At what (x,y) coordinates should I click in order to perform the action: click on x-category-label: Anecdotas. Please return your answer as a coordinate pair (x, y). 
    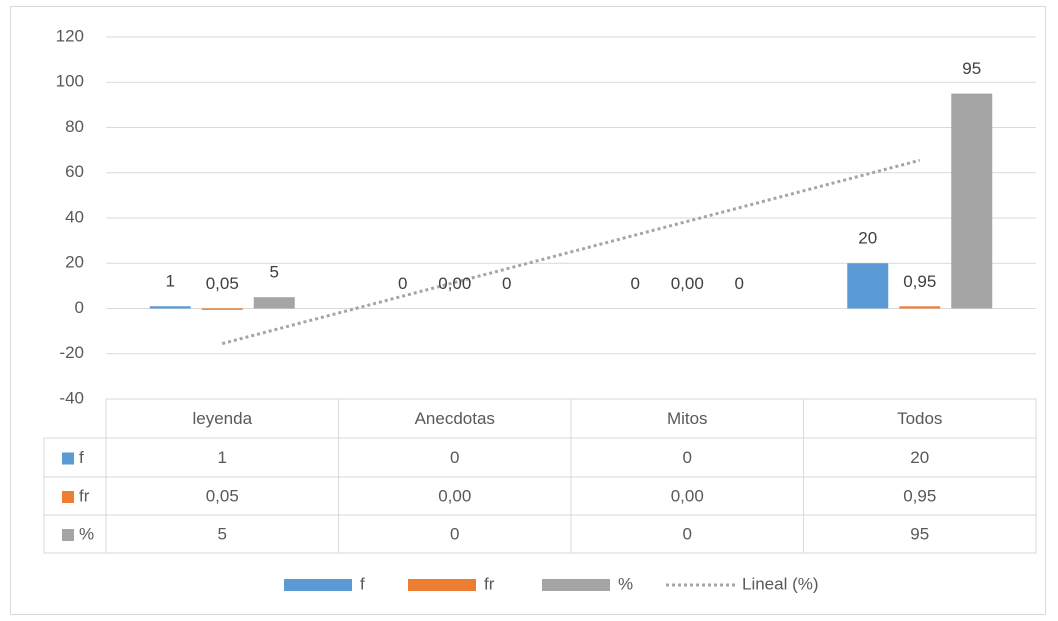
    Looking at the image, I should click on (455, 418).